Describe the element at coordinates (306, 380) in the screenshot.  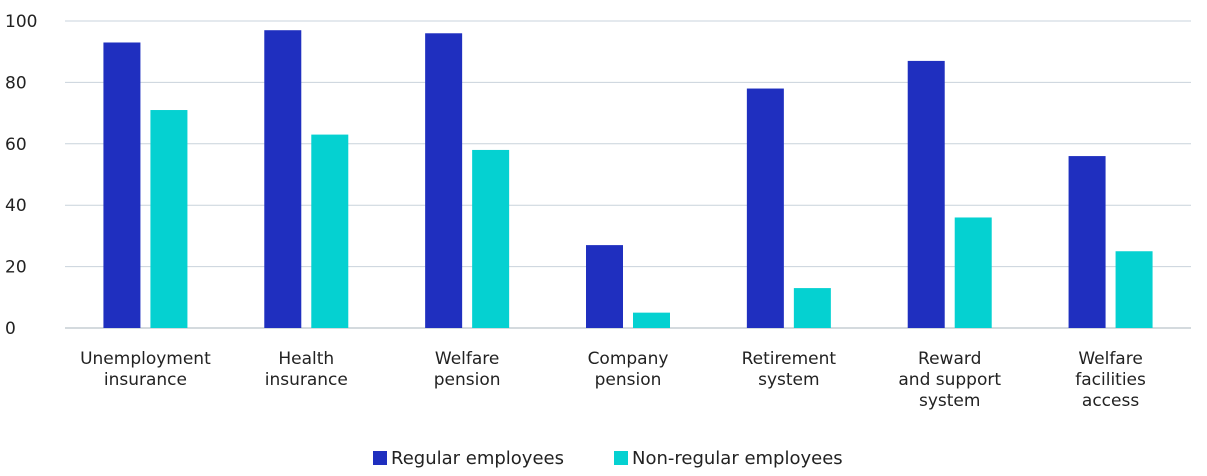
I see `x-tick-label-1-line-1: insurance` at that location.